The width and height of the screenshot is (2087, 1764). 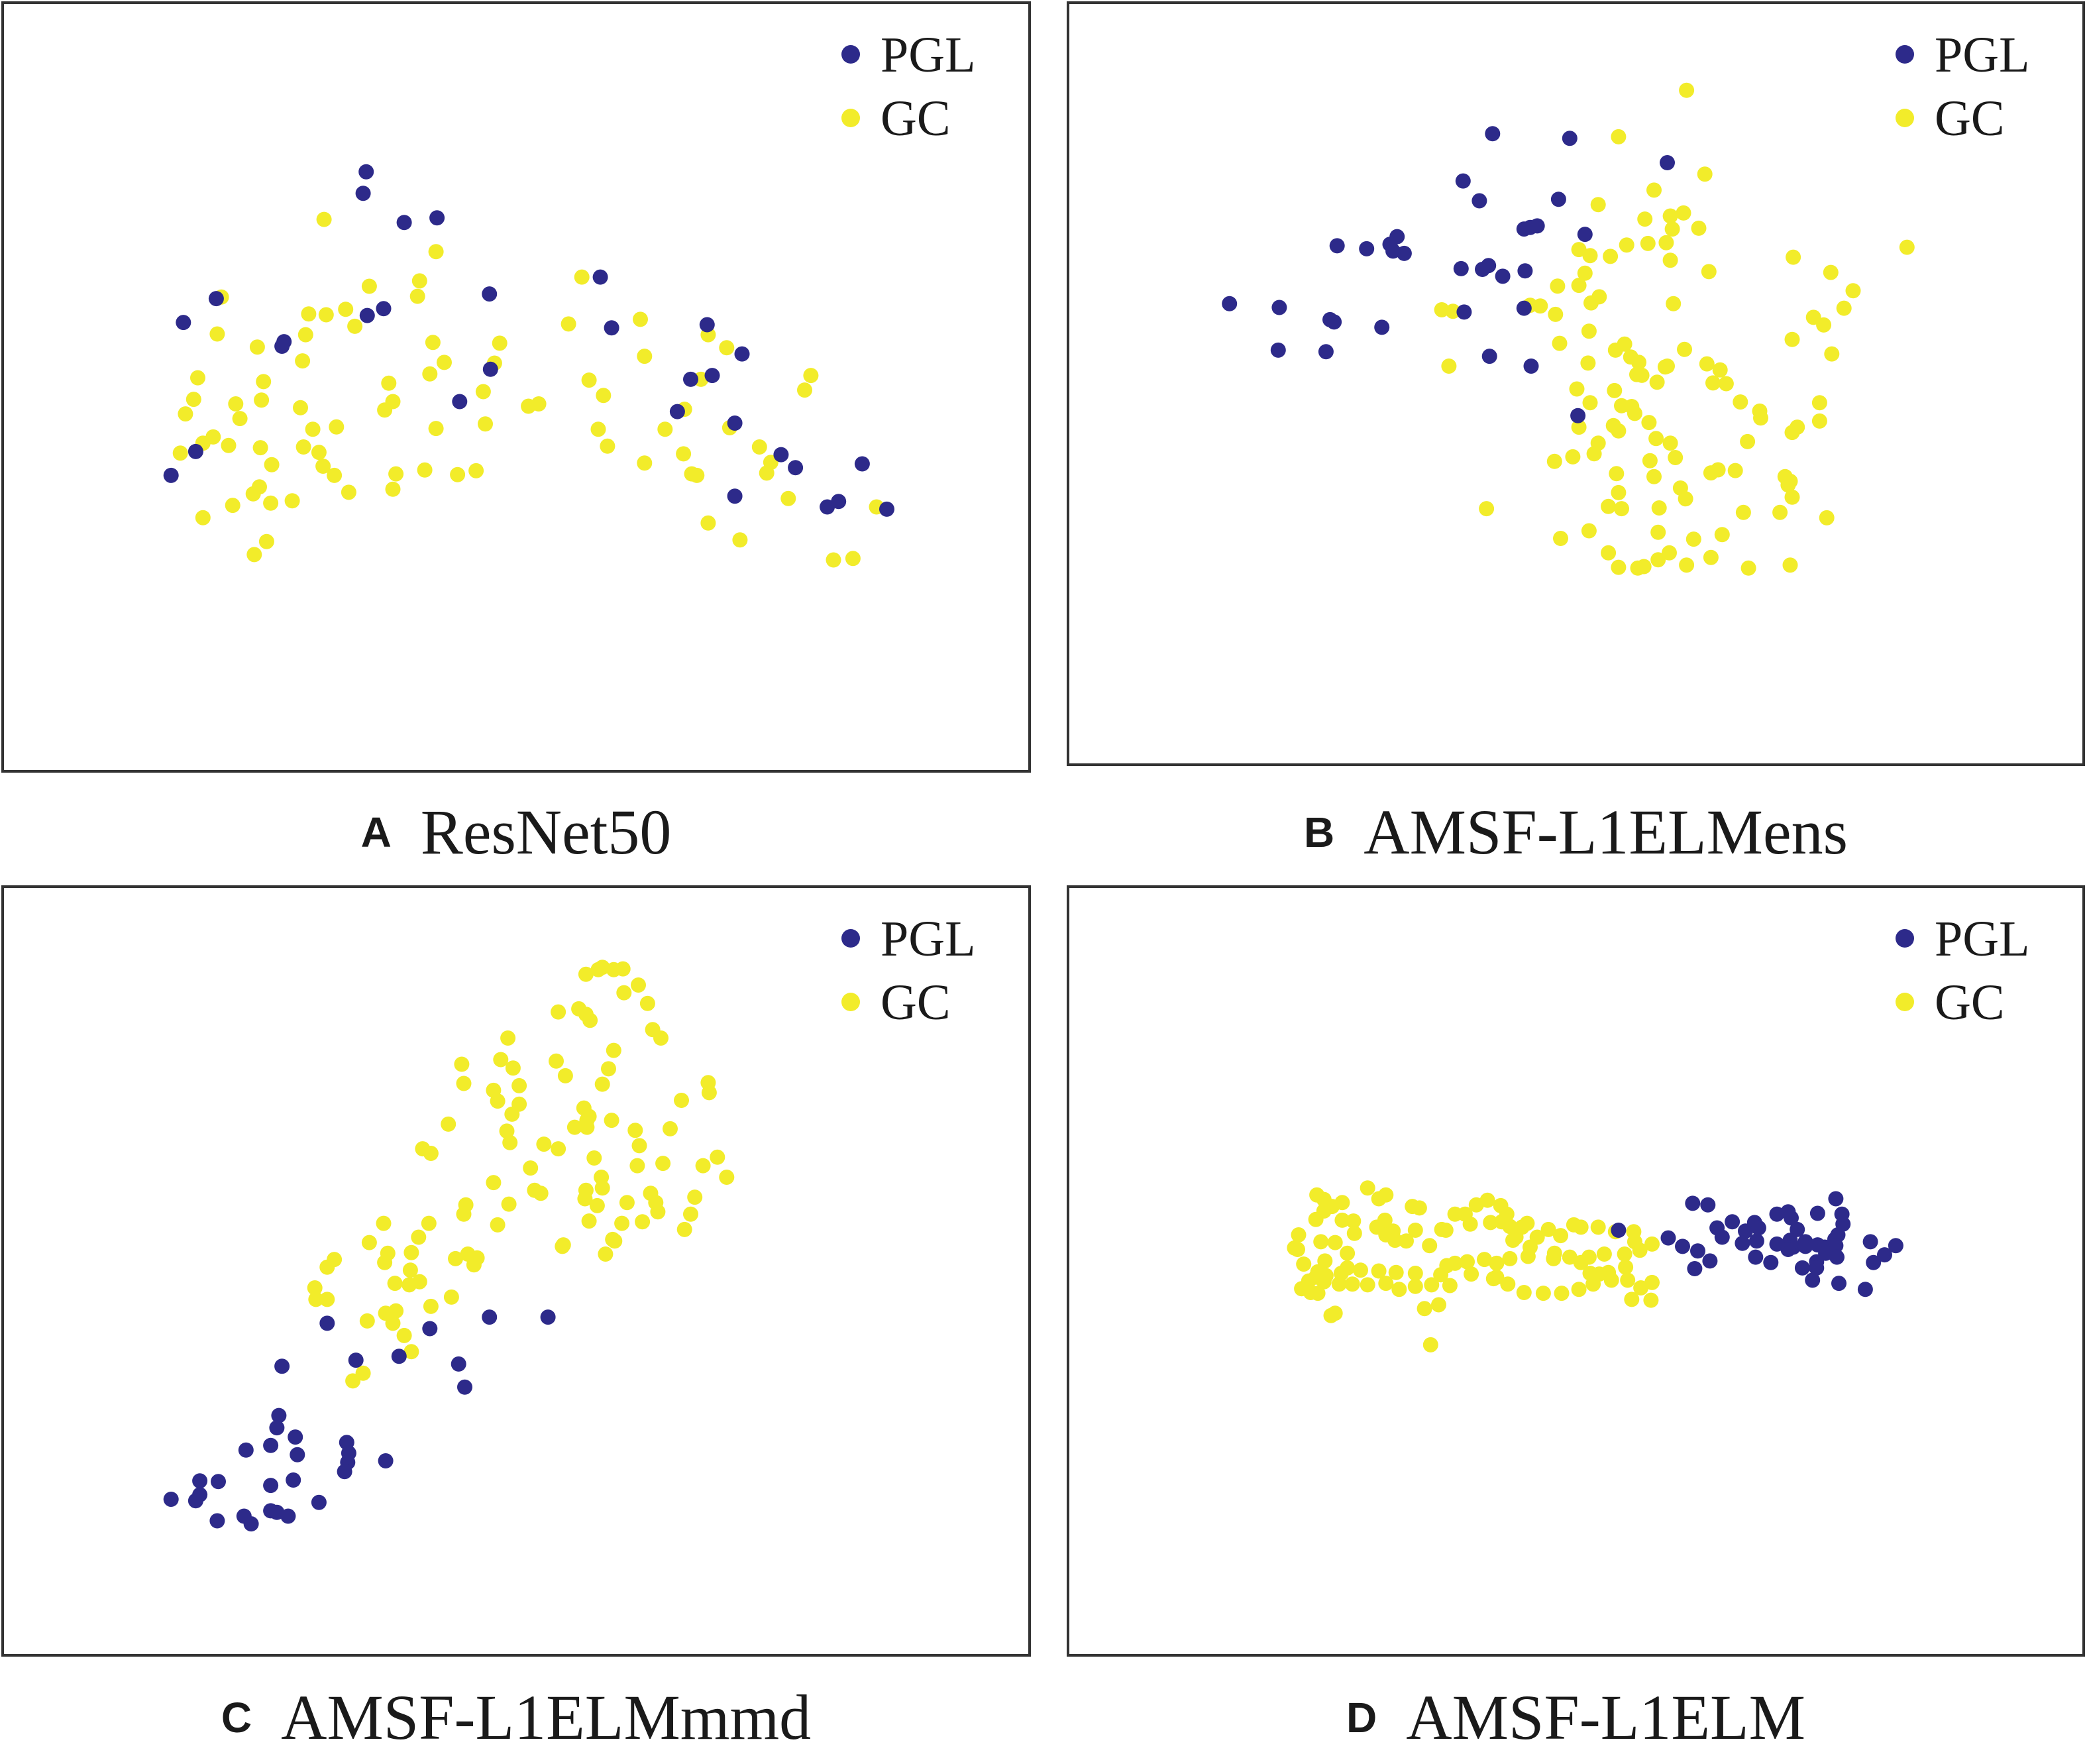 What do you see at coordinates (359, 1420) in the screenshot?
I see `series-pgl-c` at bounding box center [359, 1420].